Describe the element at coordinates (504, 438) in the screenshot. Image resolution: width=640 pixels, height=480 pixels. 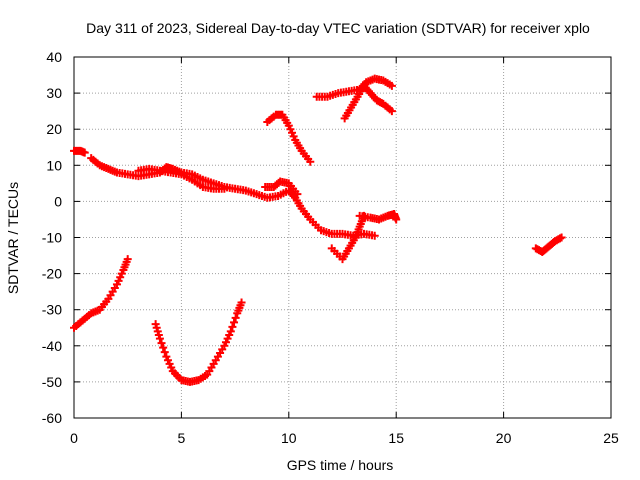
I see `x-tick-label: 20` at that location.